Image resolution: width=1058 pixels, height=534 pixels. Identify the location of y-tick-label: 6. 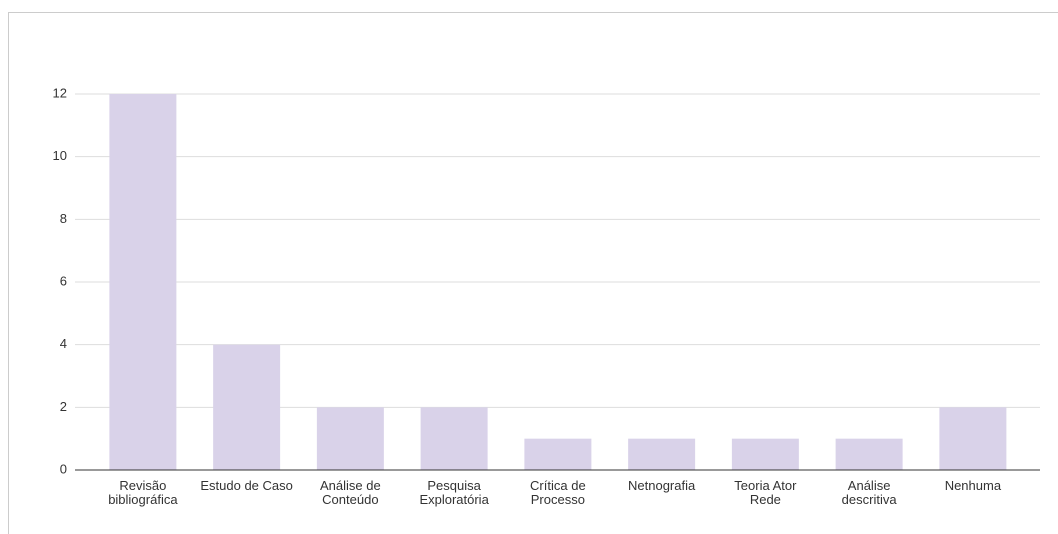
(63, 280).